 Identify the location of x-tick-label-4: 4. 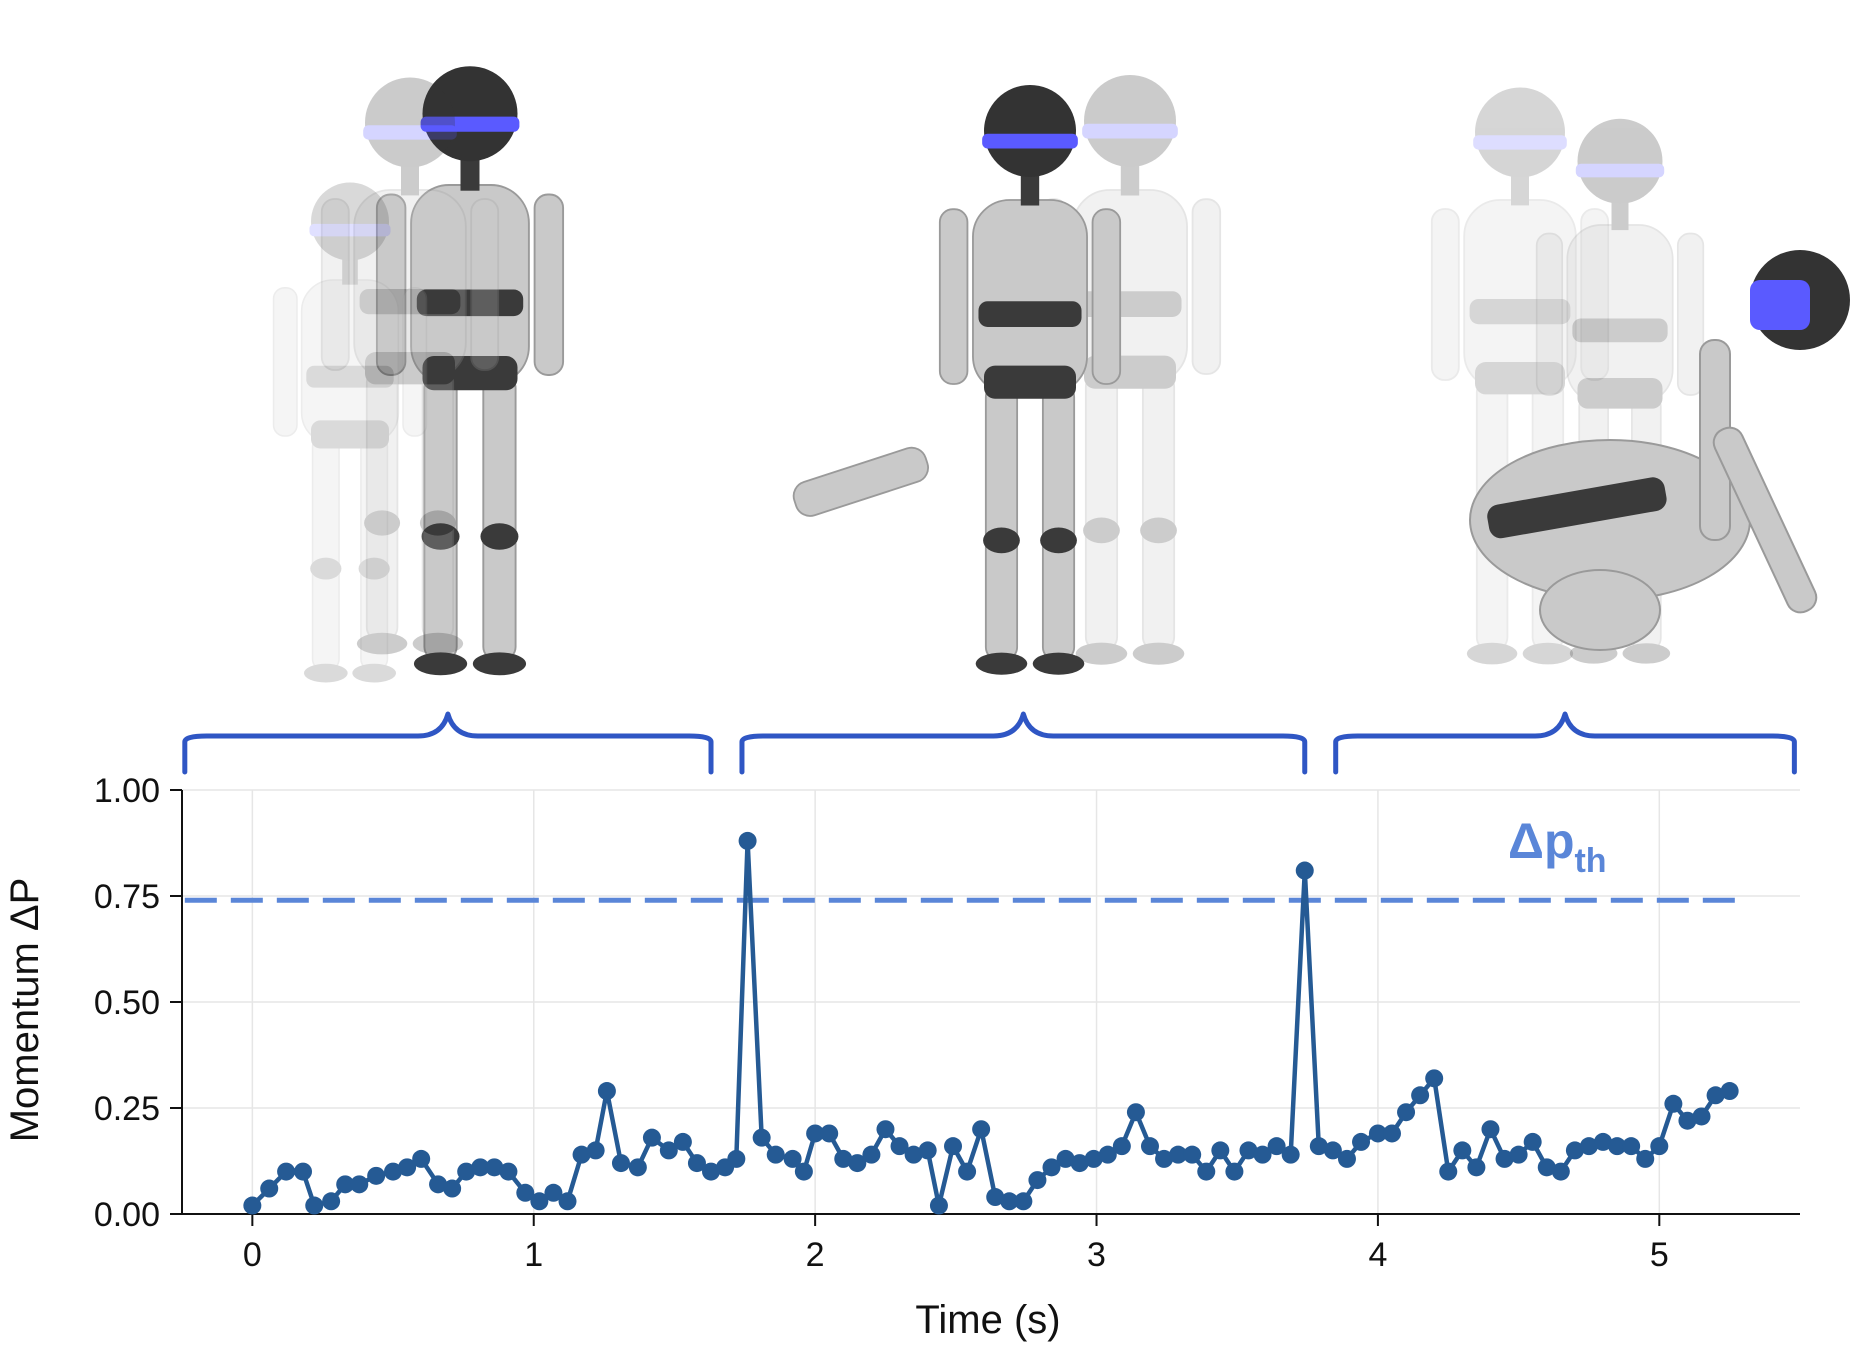
(1377, 1255).